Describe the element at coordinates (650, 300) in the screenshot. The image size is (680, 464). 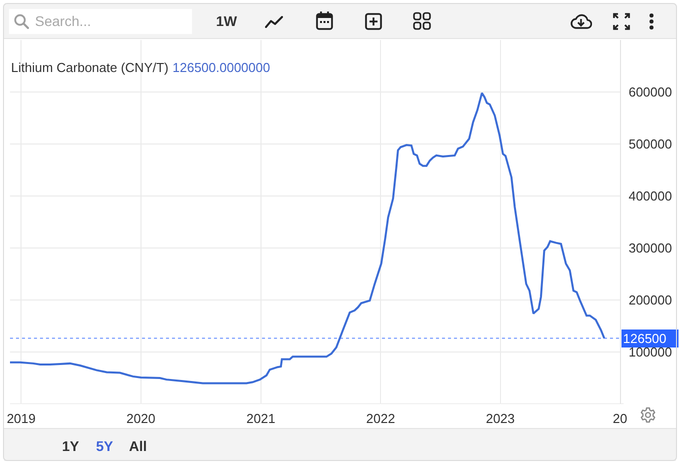
I see `y-tick-label: 200000` at that location.